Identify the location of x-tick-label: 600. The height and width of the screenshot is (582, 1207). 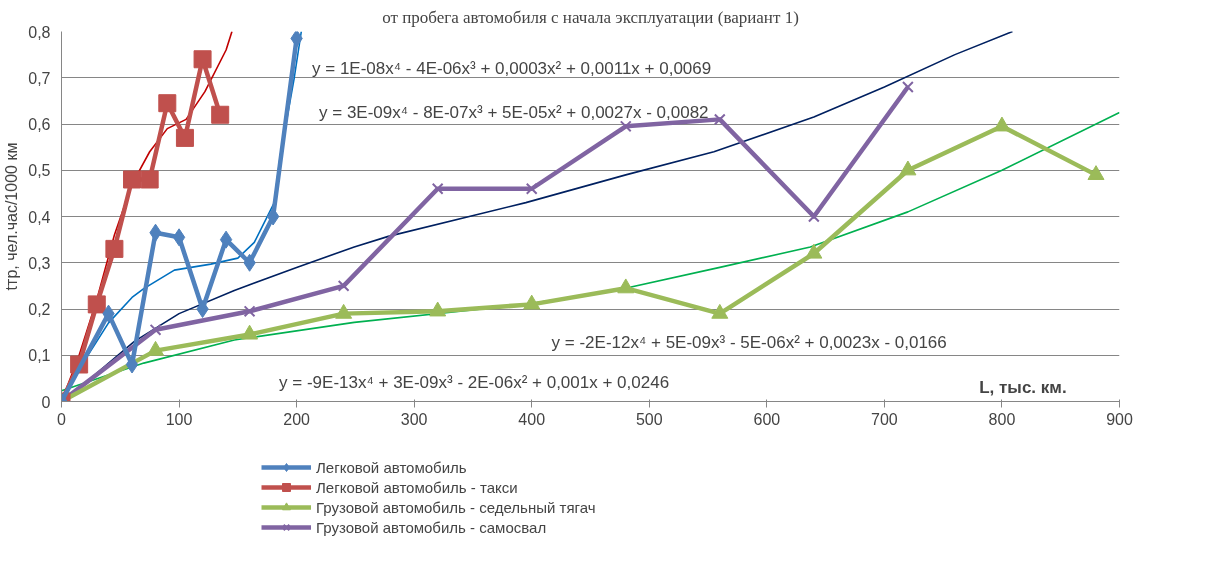
(767, 419).